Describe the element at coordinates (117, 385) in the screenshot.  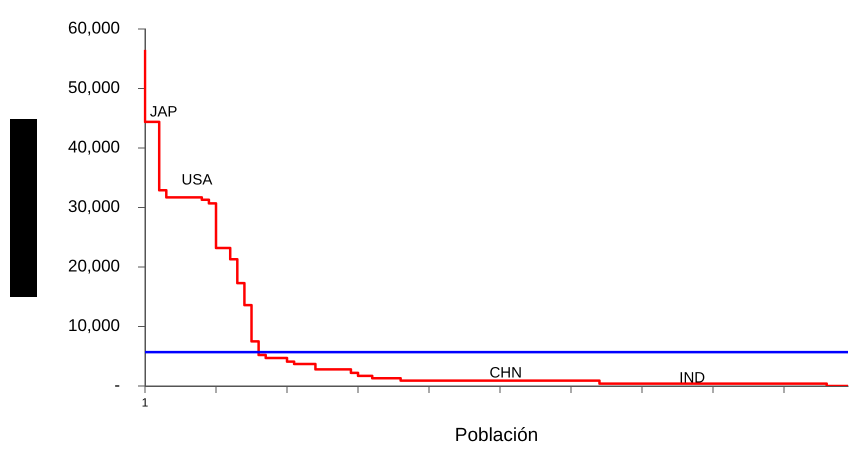
I see `y-tick-label: -` at that location.